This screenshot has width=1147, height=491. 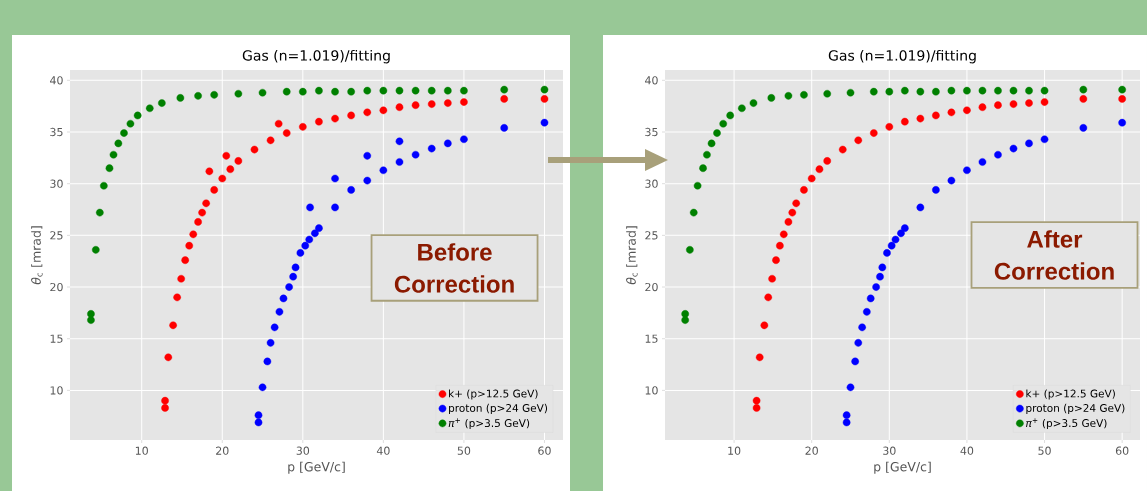 I want to click on x-tick-label: 30, so click(x=889, y=450).